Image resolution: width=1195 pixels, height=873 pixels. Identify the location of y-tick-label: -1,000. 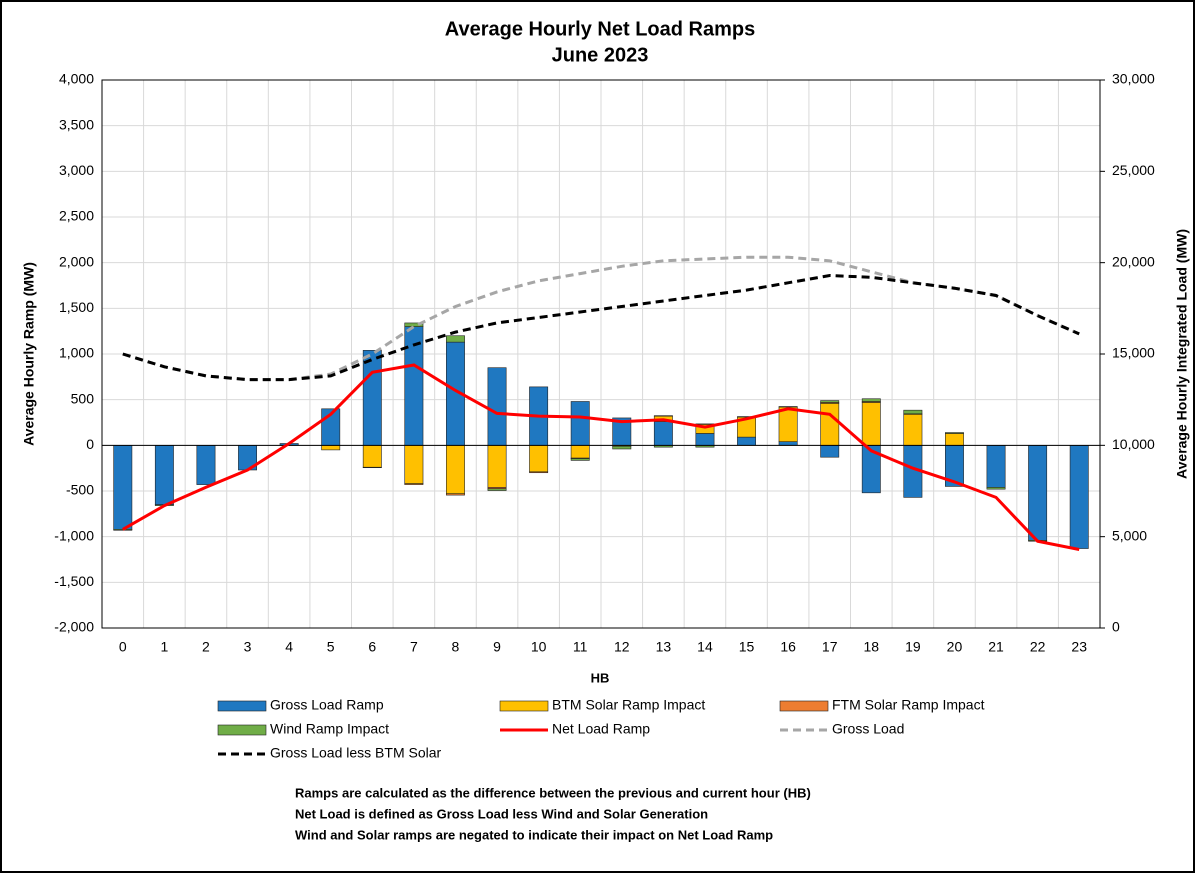
(74, 535).